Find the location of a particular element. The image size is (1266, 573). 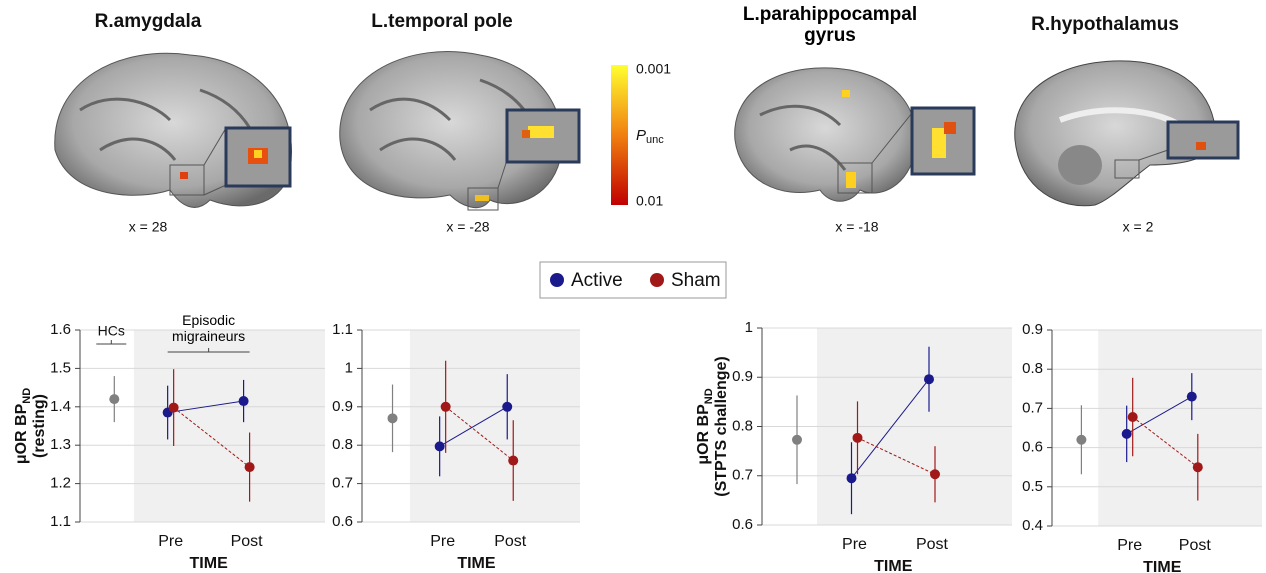

colorbar-gradient is located at coordinates (619, 135).